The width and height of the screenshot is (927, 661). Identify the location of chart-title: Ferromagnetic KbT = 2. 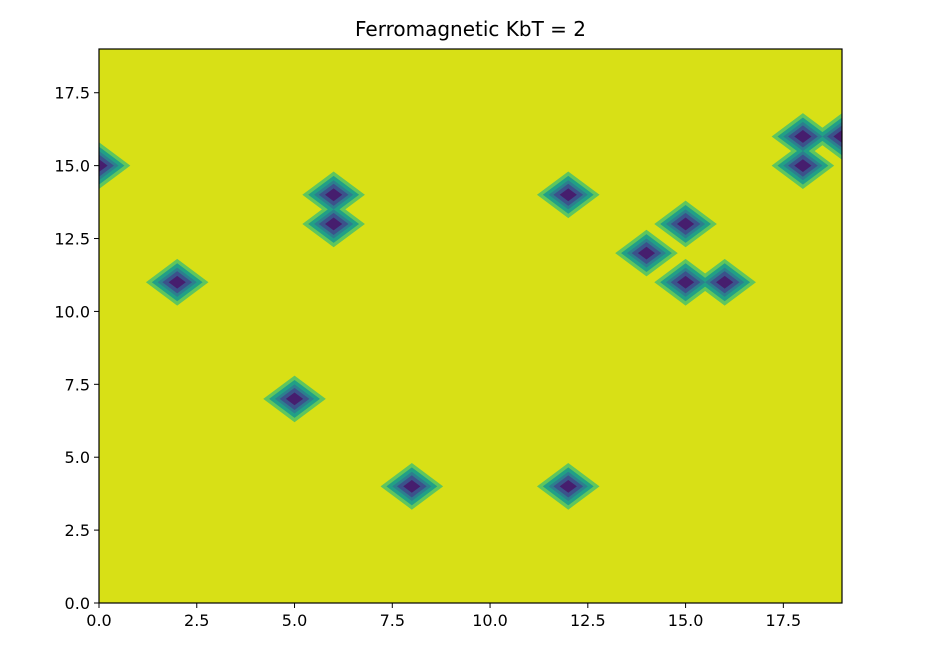
(470, 29).